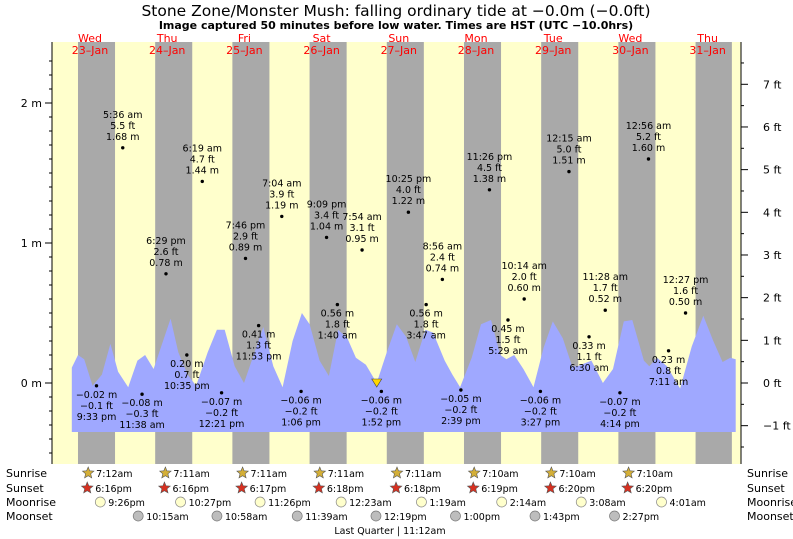 The height and width of the screenshot is (539, 793). Describe the element at coordinates (301, 422) in the screenshot. I see `tide-extreme-label: 1:06 pm` at that location.